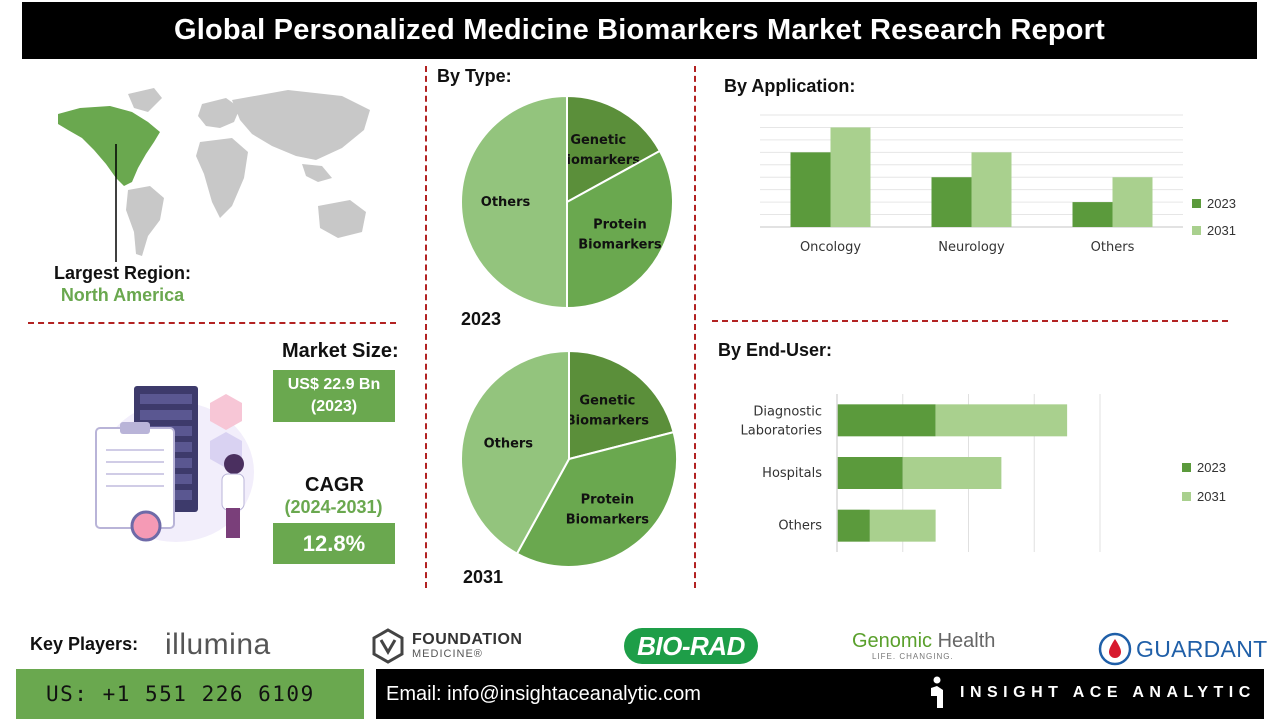 Image resolution: width=1280 pixels, height=720 pixels. I want to click on scientist-coat, so click(233, 492).